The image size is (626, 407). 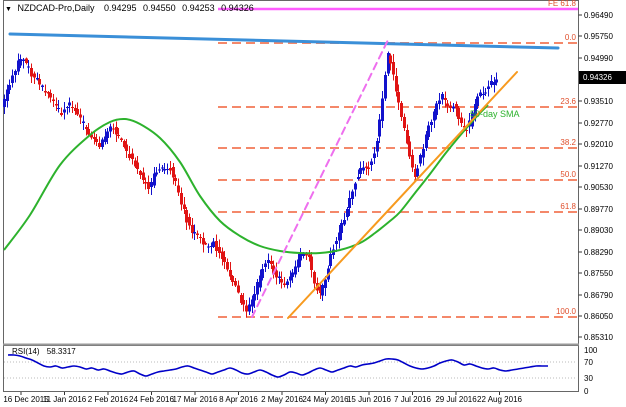 What do you see at coordinates (598, 58) in the screenshot?
I see `price-tick-label: 0.94990` at bounding box center [598, 58].